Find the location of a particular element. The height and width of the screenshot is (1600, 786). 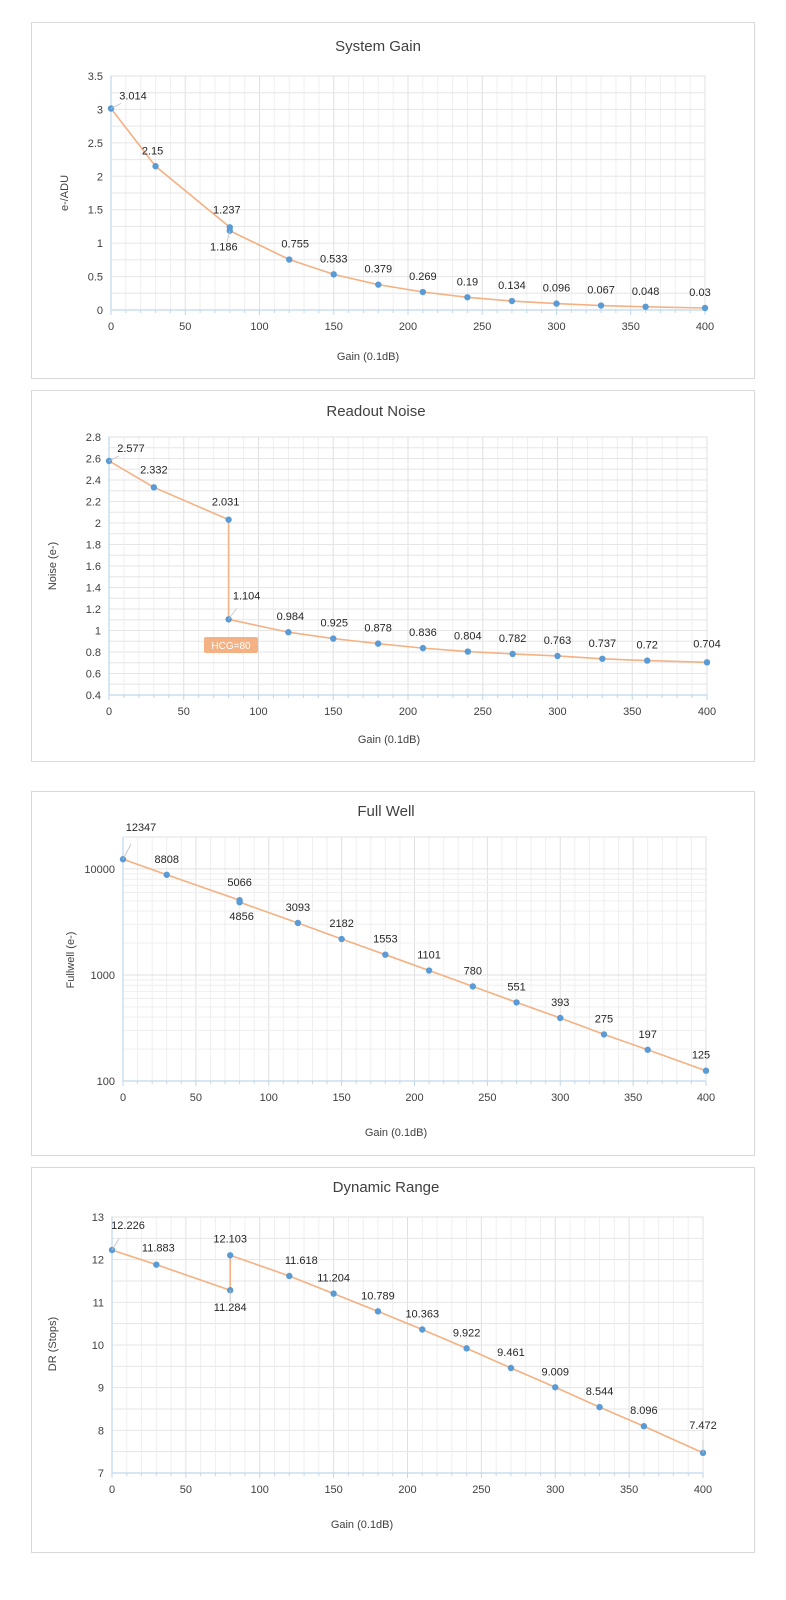

y-tick-label: 0 is located at coordinates (100, 311).